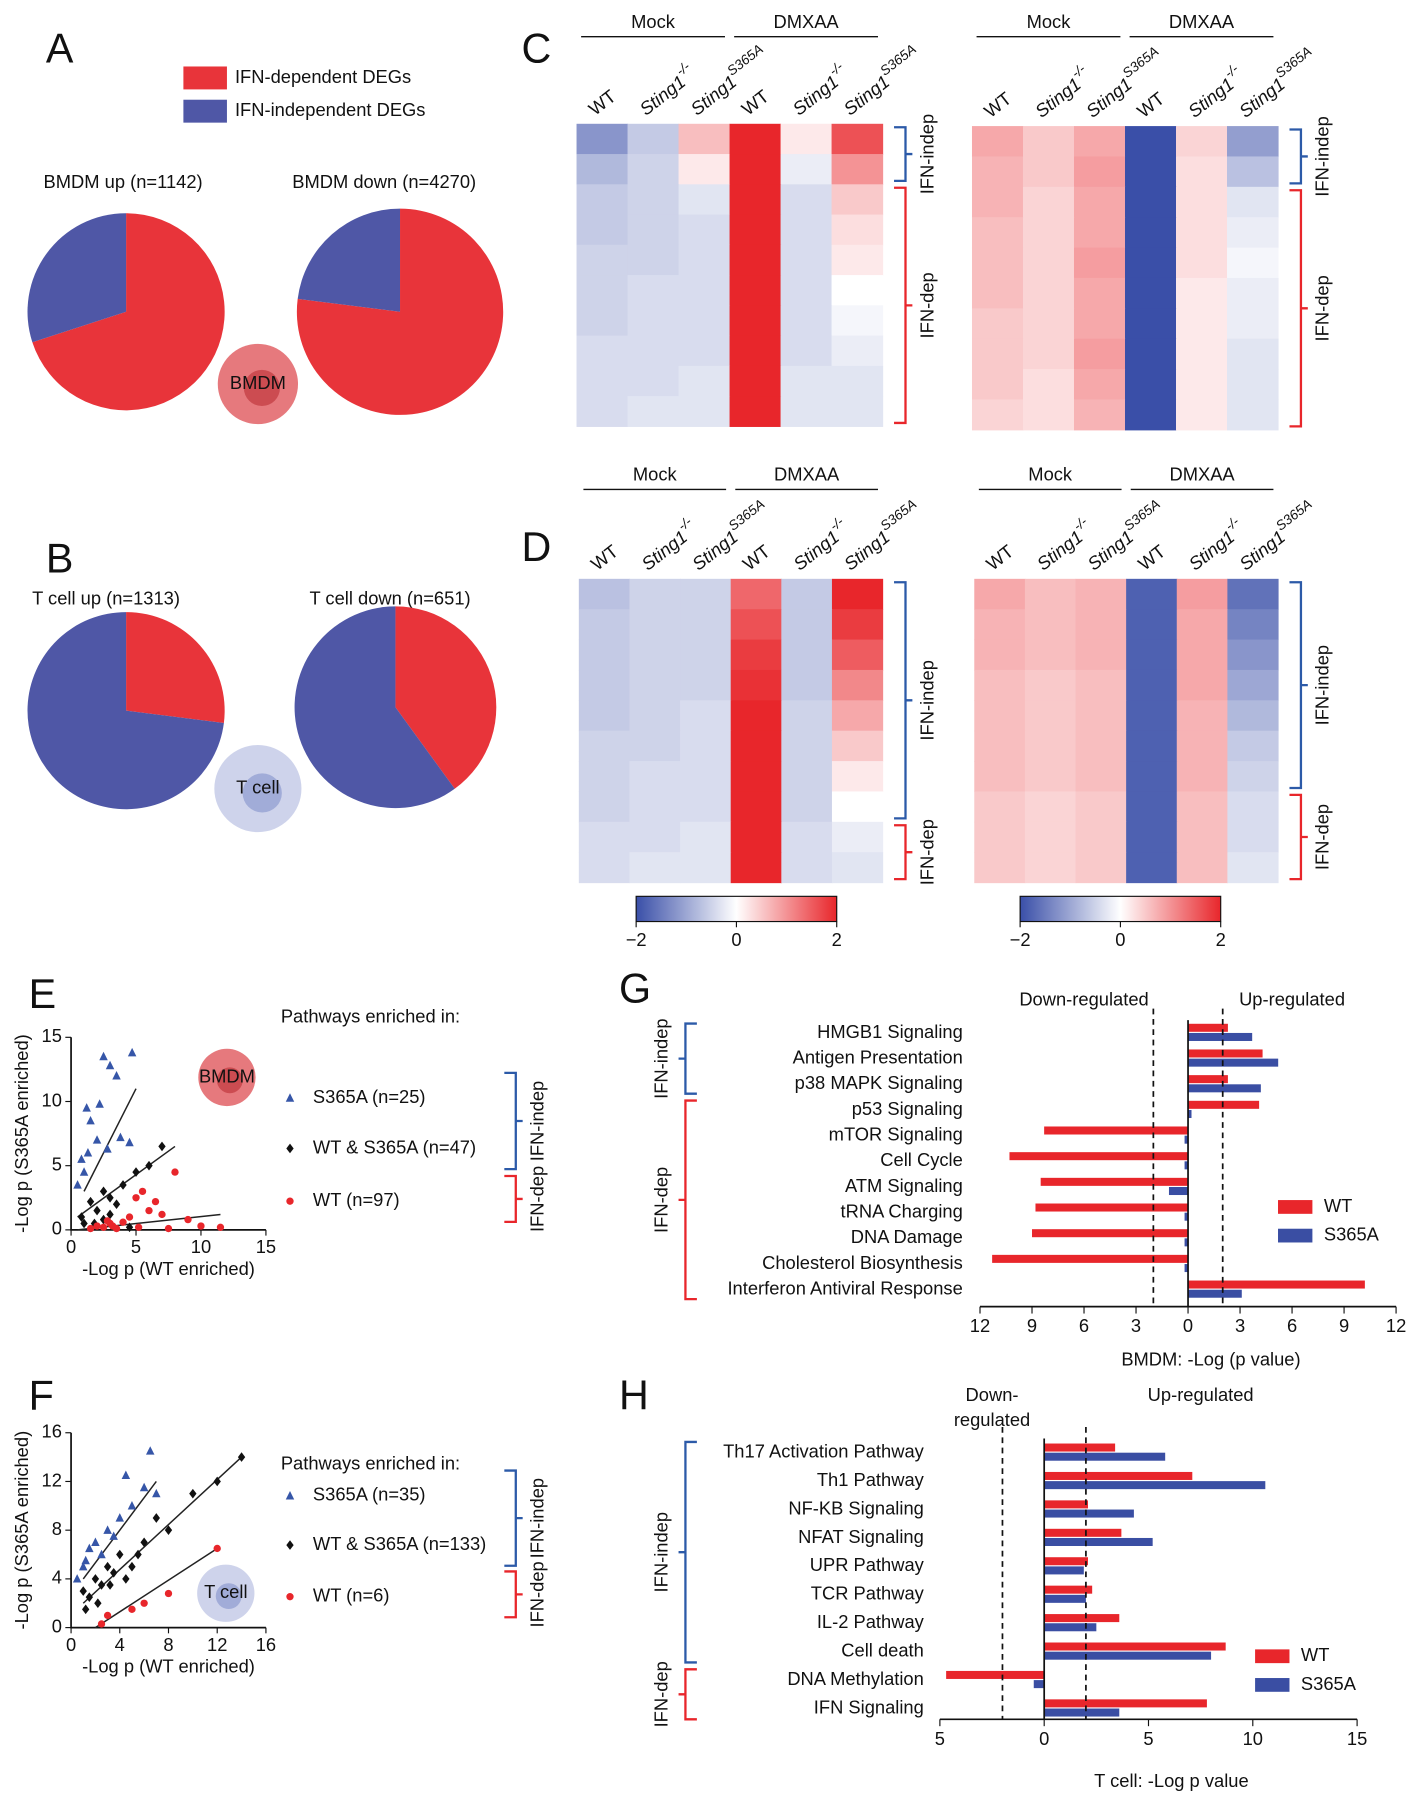 The height and width of the screenshot is (1800, 1427). What do you see at coordinates (868, 1593) in the screenshot?
I see `category-label: TCR Pathway` at bounding box center [868, 1593].